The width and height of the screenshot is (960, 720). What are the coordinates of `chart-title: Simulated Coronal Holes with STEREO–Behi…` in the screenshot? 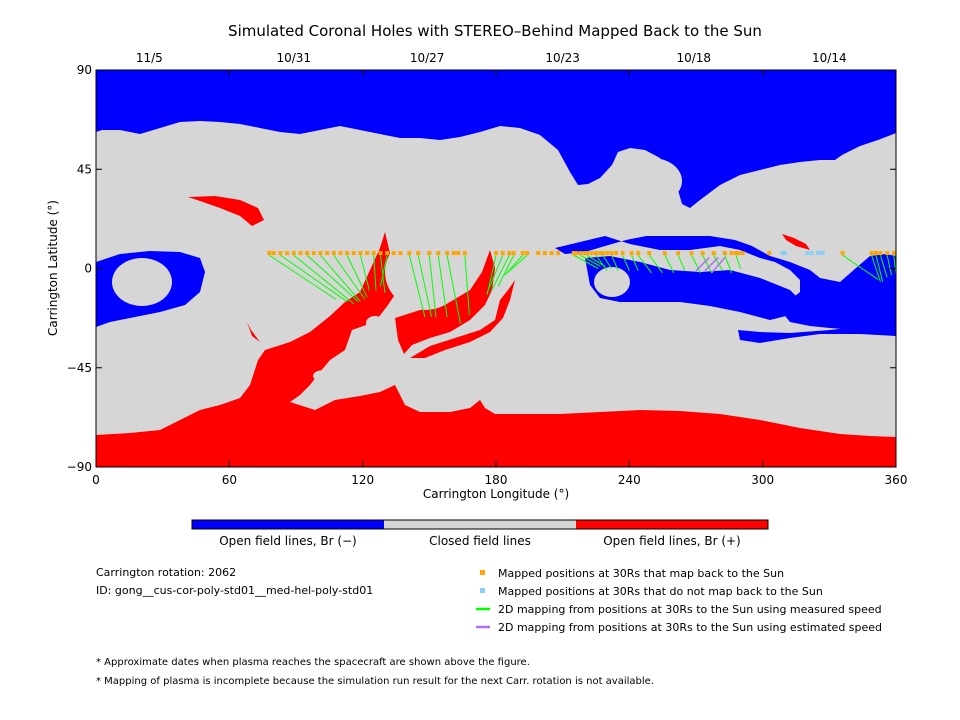 It's located at (495, 31).